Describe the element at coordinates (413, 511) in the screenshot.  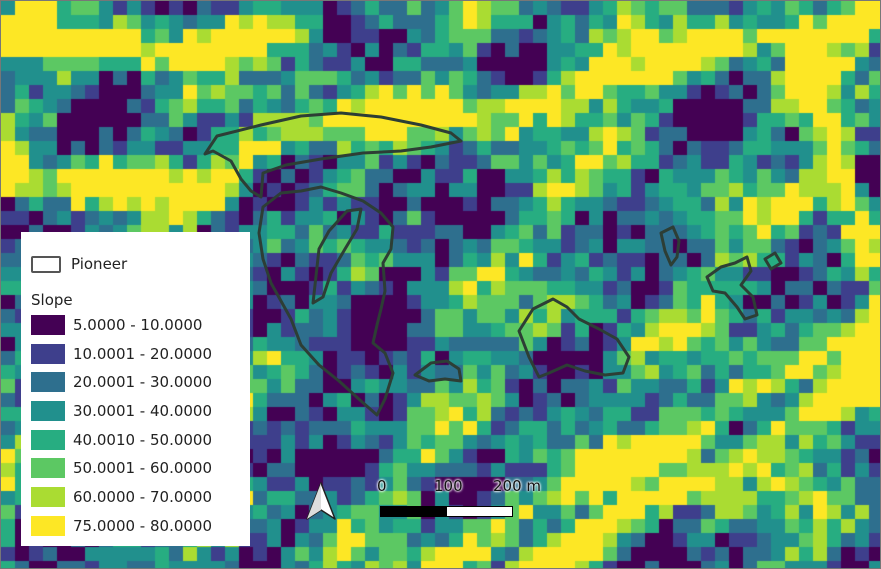
I see `scale-segment-dark` at that location.